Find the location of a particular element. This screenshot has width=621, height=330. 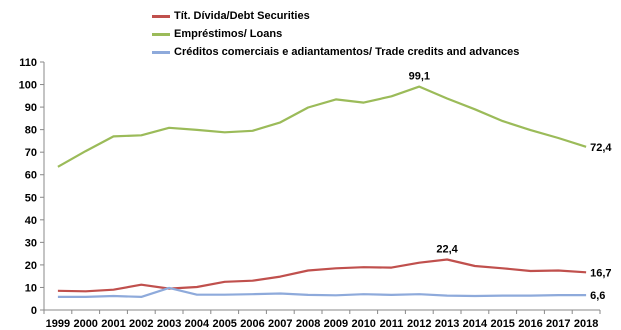

legend-swatch-trade-credits is located at coordinates (161, 52).